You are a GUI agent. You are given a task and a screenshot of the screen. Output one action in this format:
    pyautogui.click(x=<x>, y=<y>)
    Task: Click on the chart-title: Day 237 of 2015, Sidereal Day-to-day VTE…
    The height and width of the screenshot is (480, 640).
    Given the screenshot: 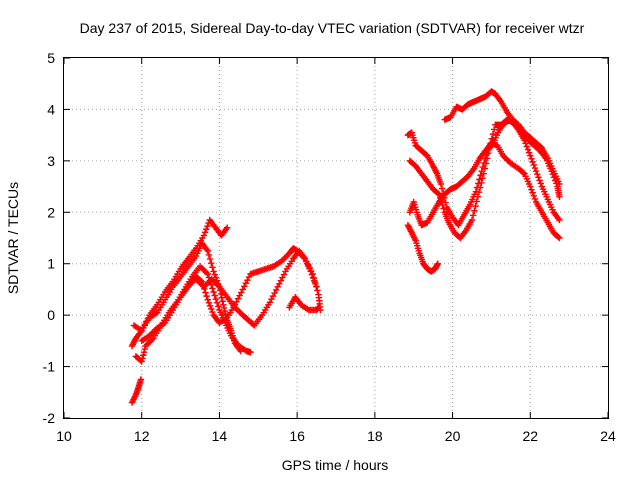 What is the action you would take?
    pyautogui.click(x=332, y=28)
    